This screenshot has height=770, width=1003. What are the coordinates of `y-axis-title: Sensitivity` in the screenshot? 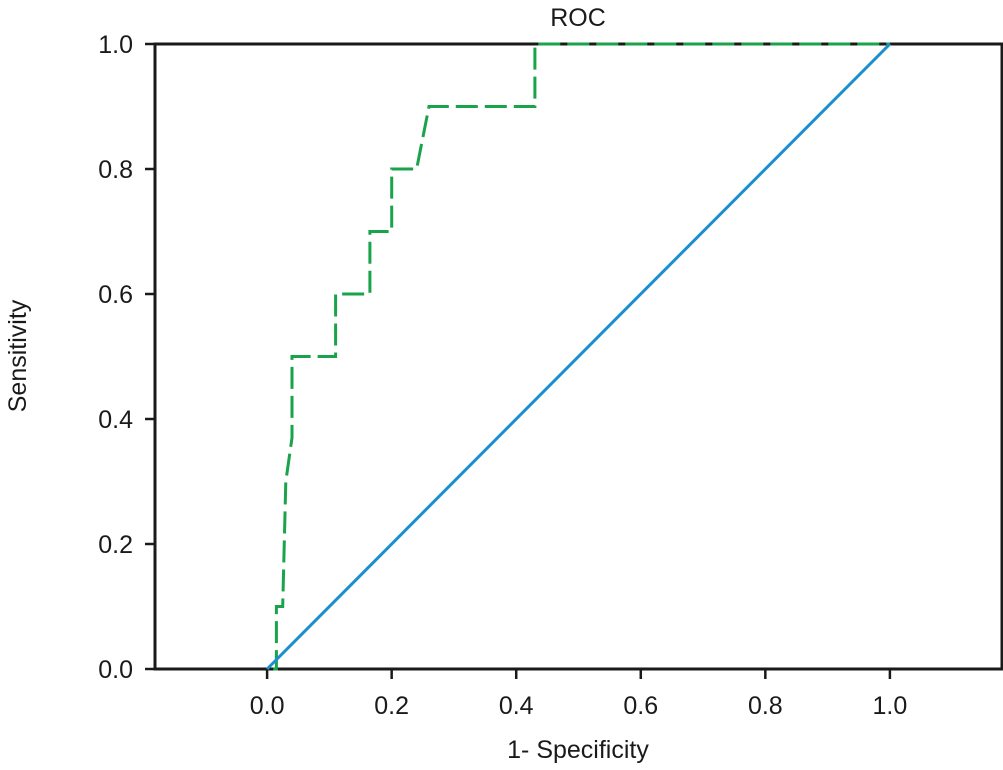 It's located at (18, 355).